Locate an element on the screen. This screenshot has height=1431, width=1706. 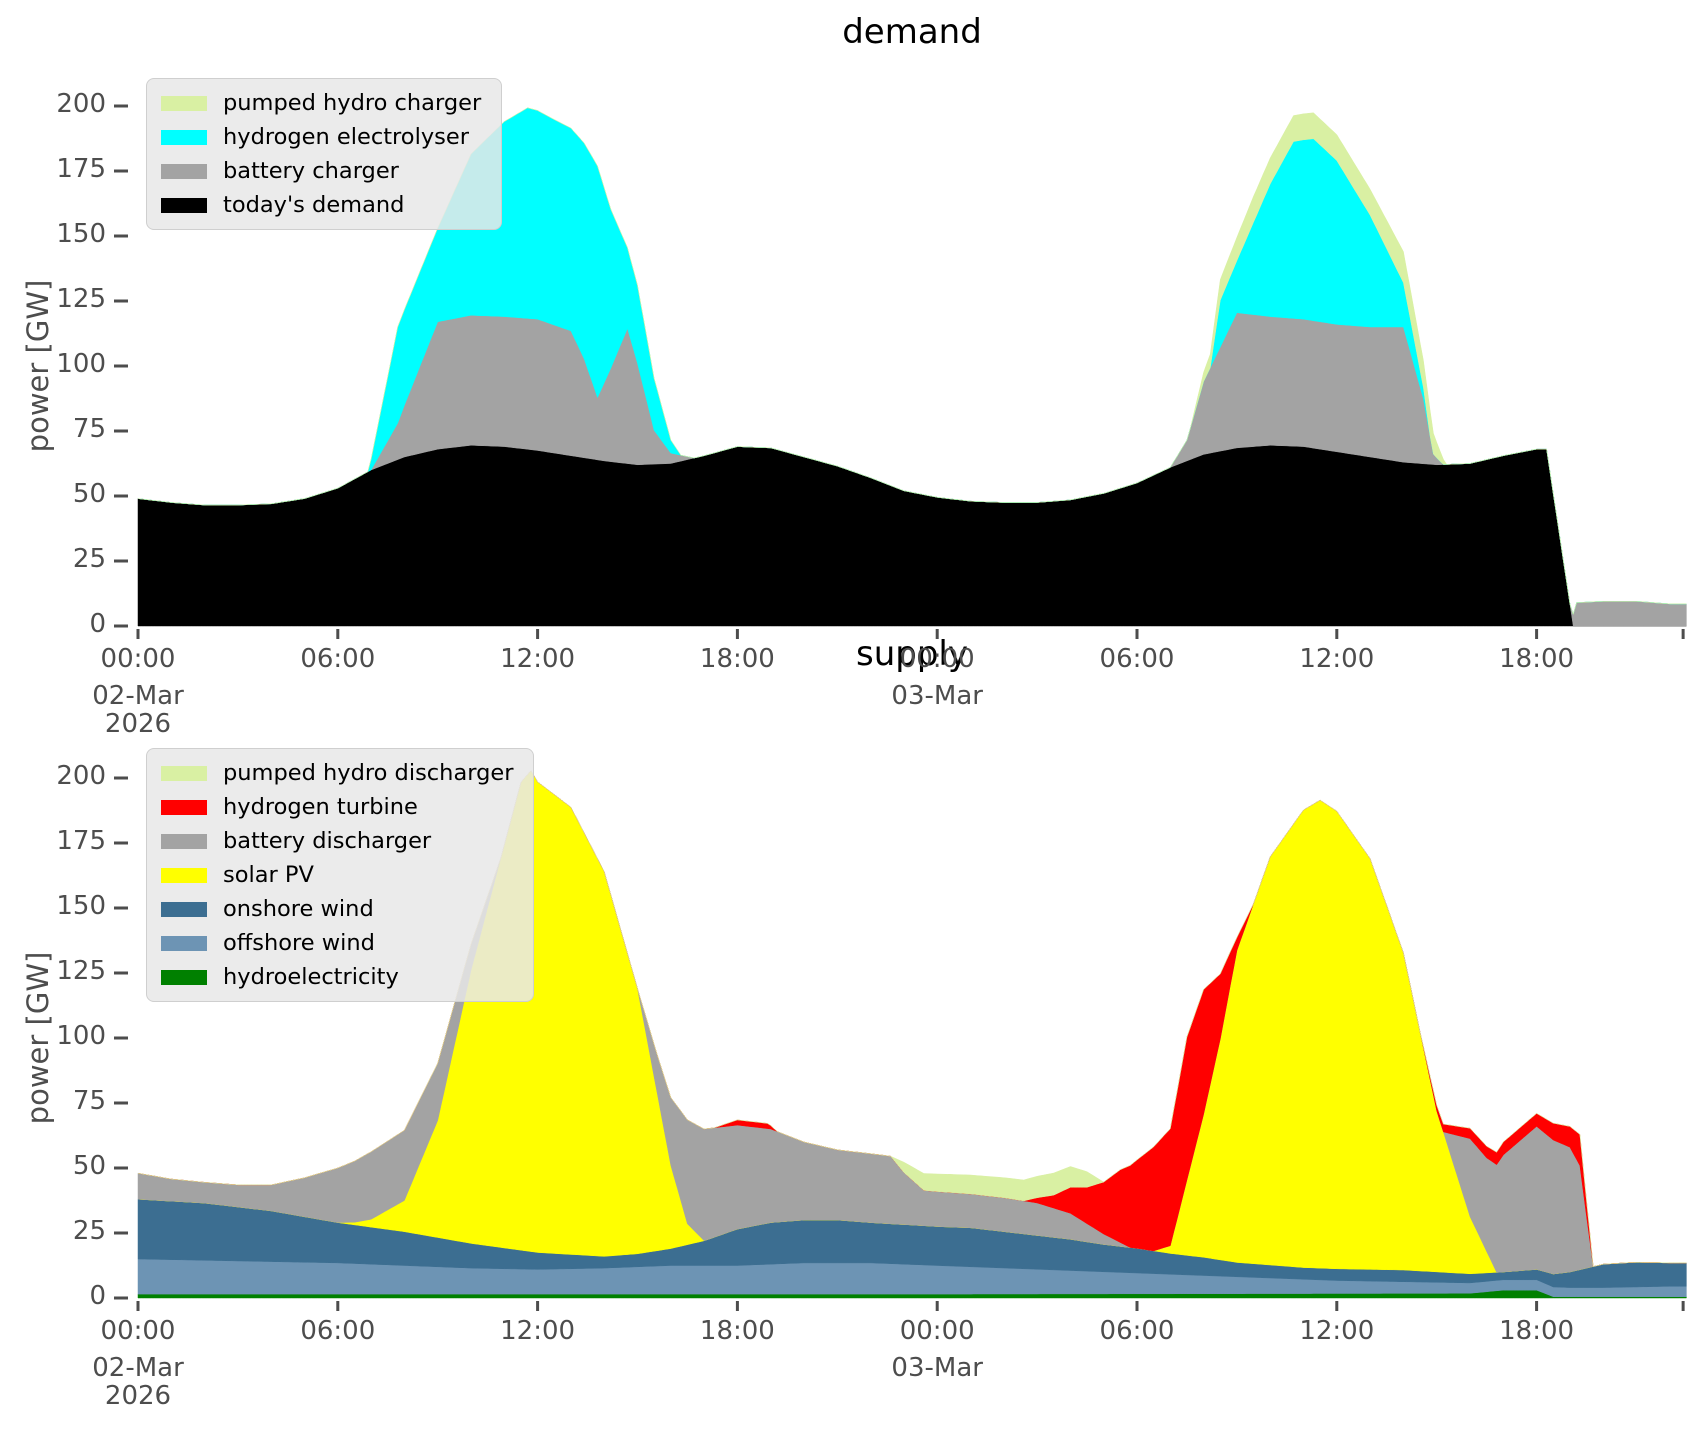
legend-label: hydroelectricity is located at coordinates (311, 977).